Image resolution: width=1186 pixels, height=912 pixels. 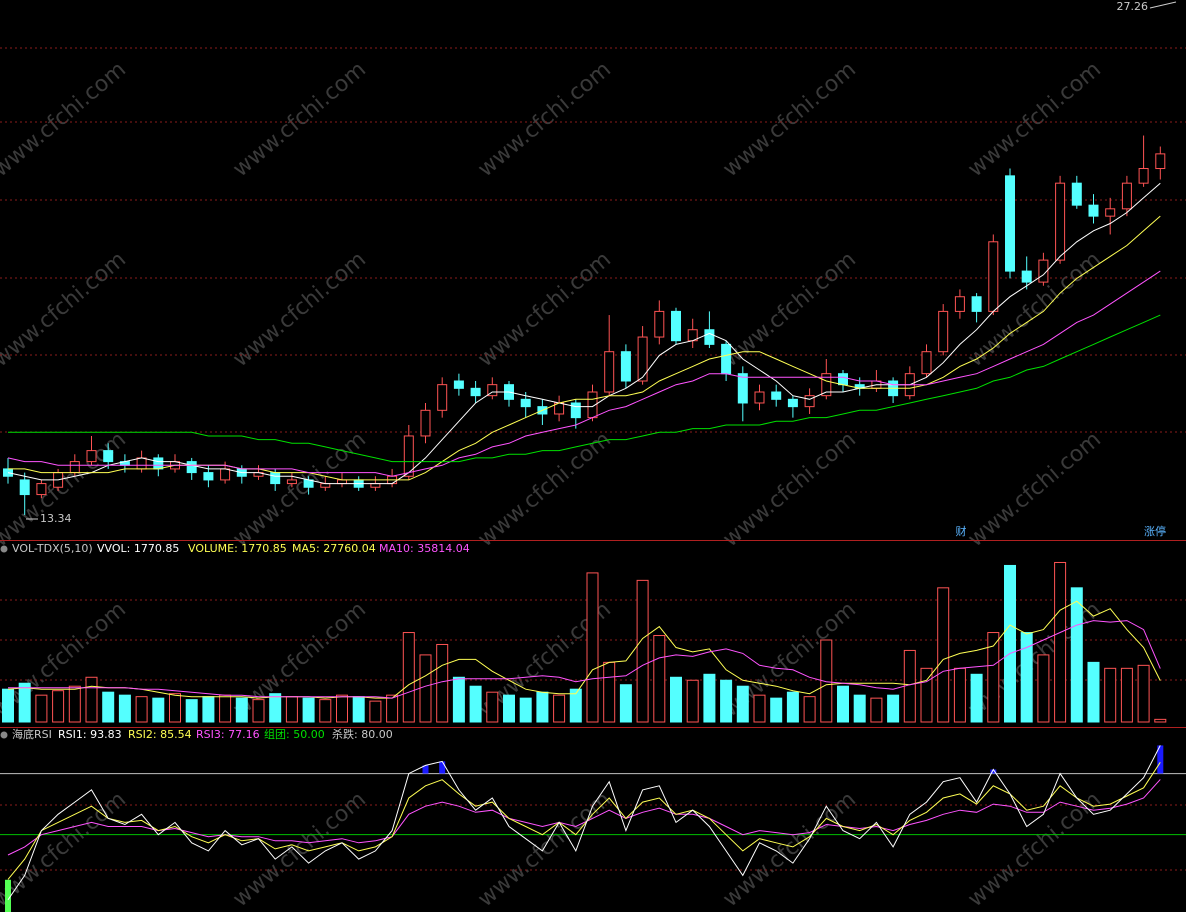 I want to click on high-arrow, so click(x=1163, y=5).